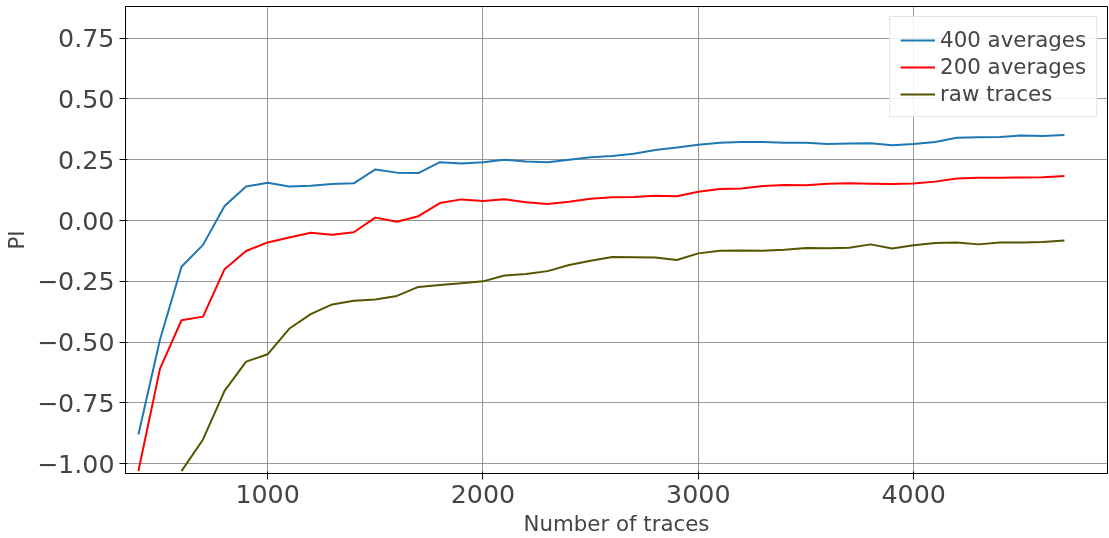 The width and height of the screenshot is (1109, 538). I want to click on y-tick-label: −0.75, so click(75, 402).